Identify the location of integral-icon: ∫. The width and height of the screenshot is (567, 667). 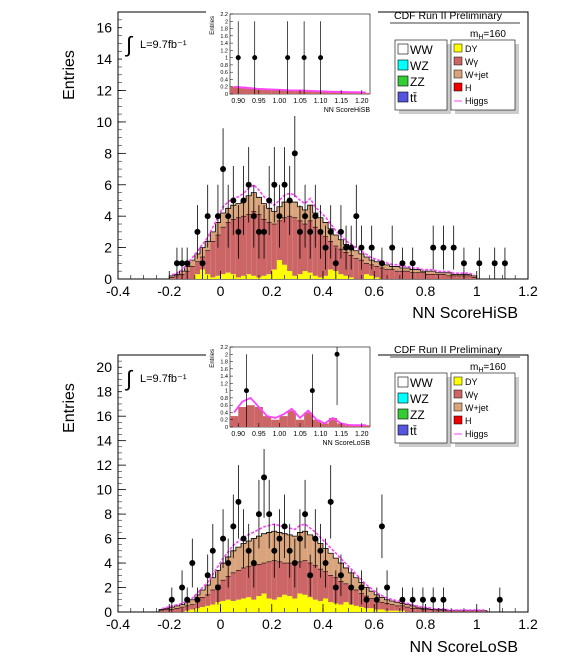
(129, 378).